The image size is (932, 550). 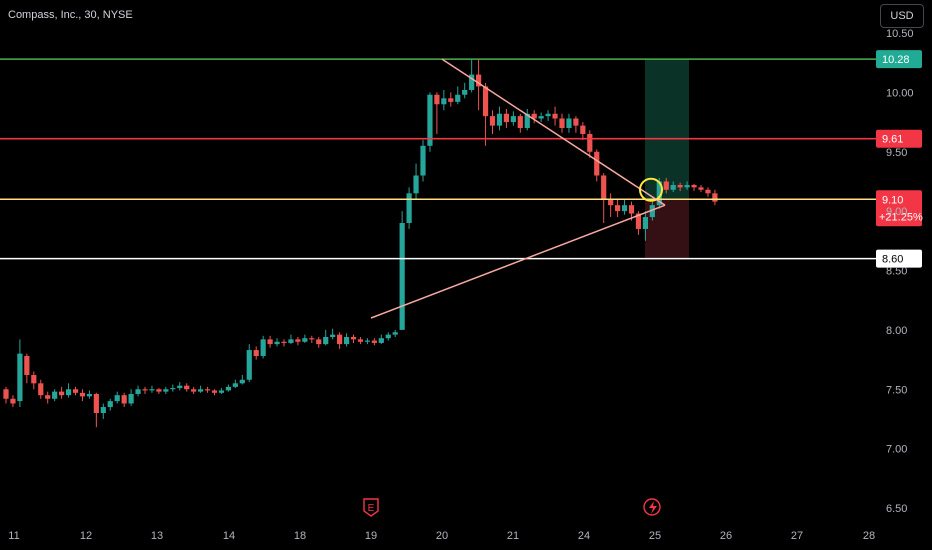 What do you see at coordinates (655, 536) in the screenshot?
I see `date-tick-label: 25` at bounding box center [655, 536].